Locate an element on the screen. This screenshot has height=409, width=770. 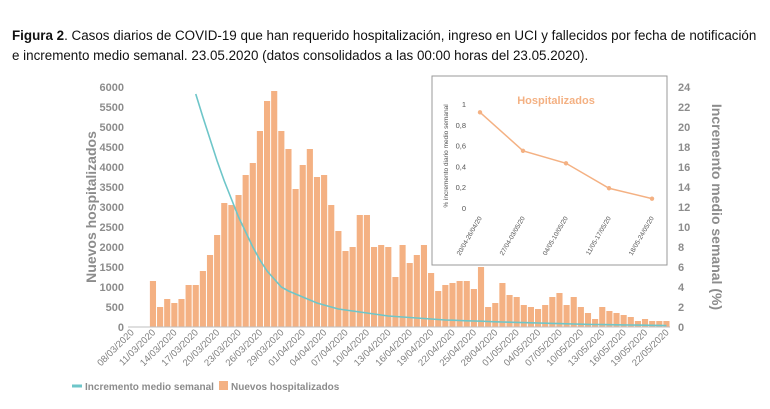
y2-tick-label: 4 is located at coordinates (681, 288).